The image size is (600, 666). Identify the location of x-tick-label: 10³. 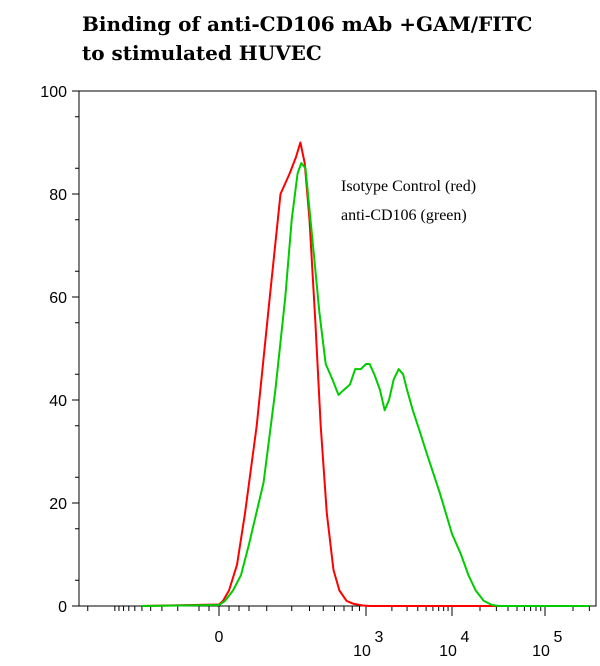
(368, 644).